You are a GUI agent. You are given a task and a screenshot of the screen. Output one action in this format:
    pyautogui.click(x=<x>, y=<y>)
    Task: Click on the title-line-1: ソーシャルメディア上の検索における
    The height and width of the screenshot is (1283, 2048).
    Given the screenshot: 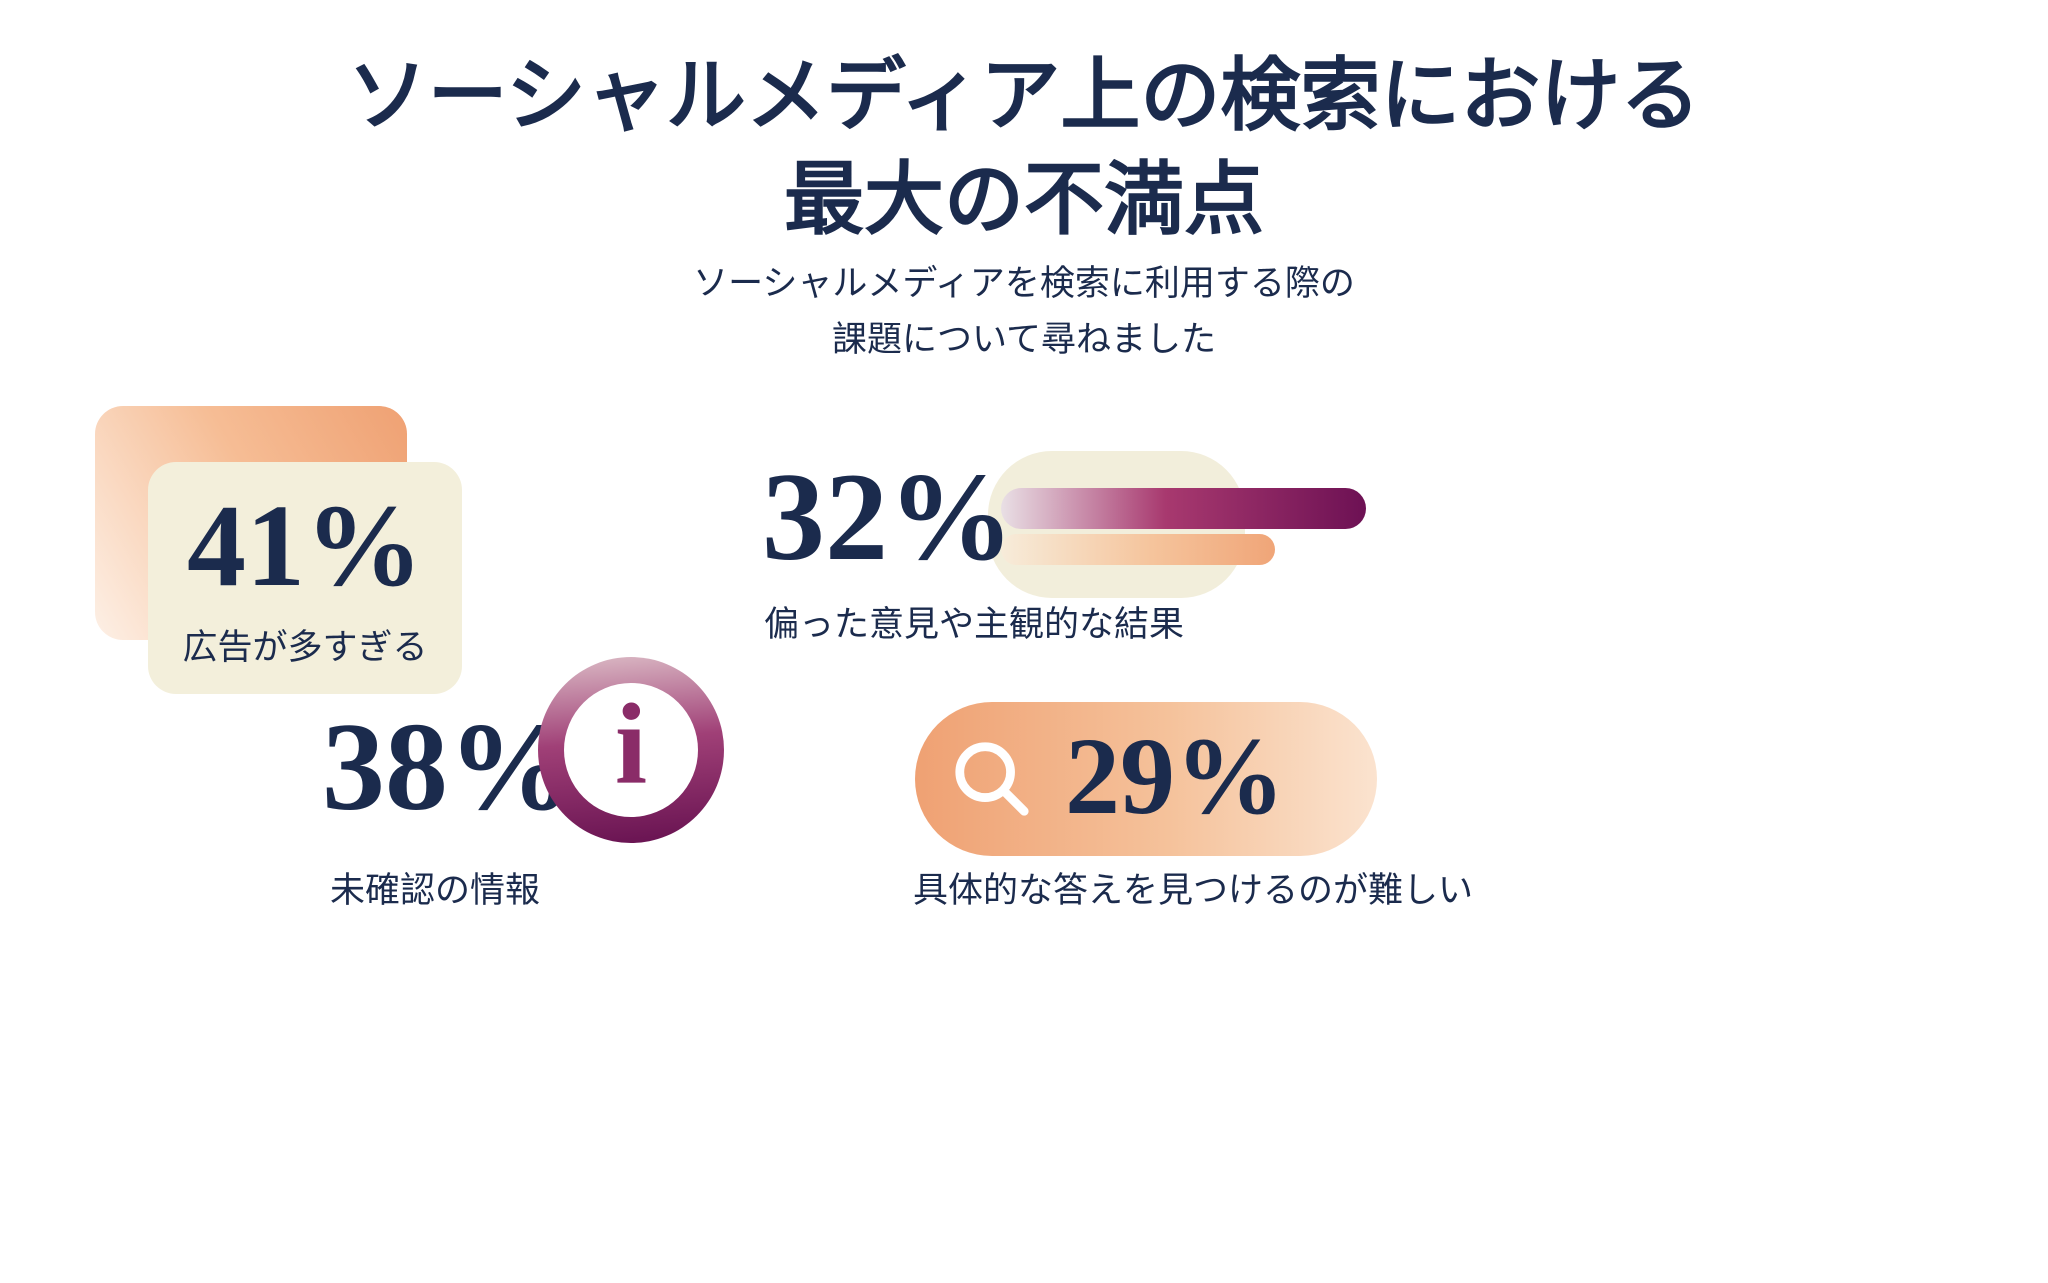 What is the action you would take?
    pyautogui.click(x=1024, y=95)
    